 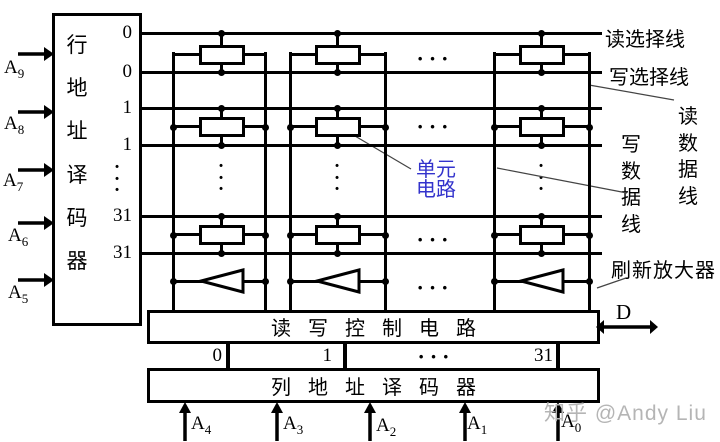 What do you see at coordinates (624, 312) in the screenshot?
I see `data-pin-label: D` at bounding box center [624, 312].